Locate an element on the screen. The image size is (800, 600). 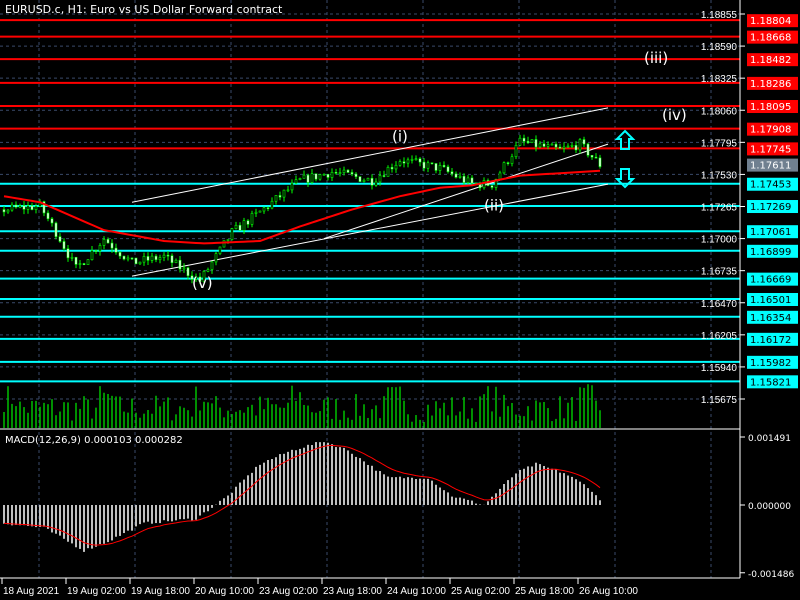
current-price-label: 1.17611 is located at coordinates (770, 166).